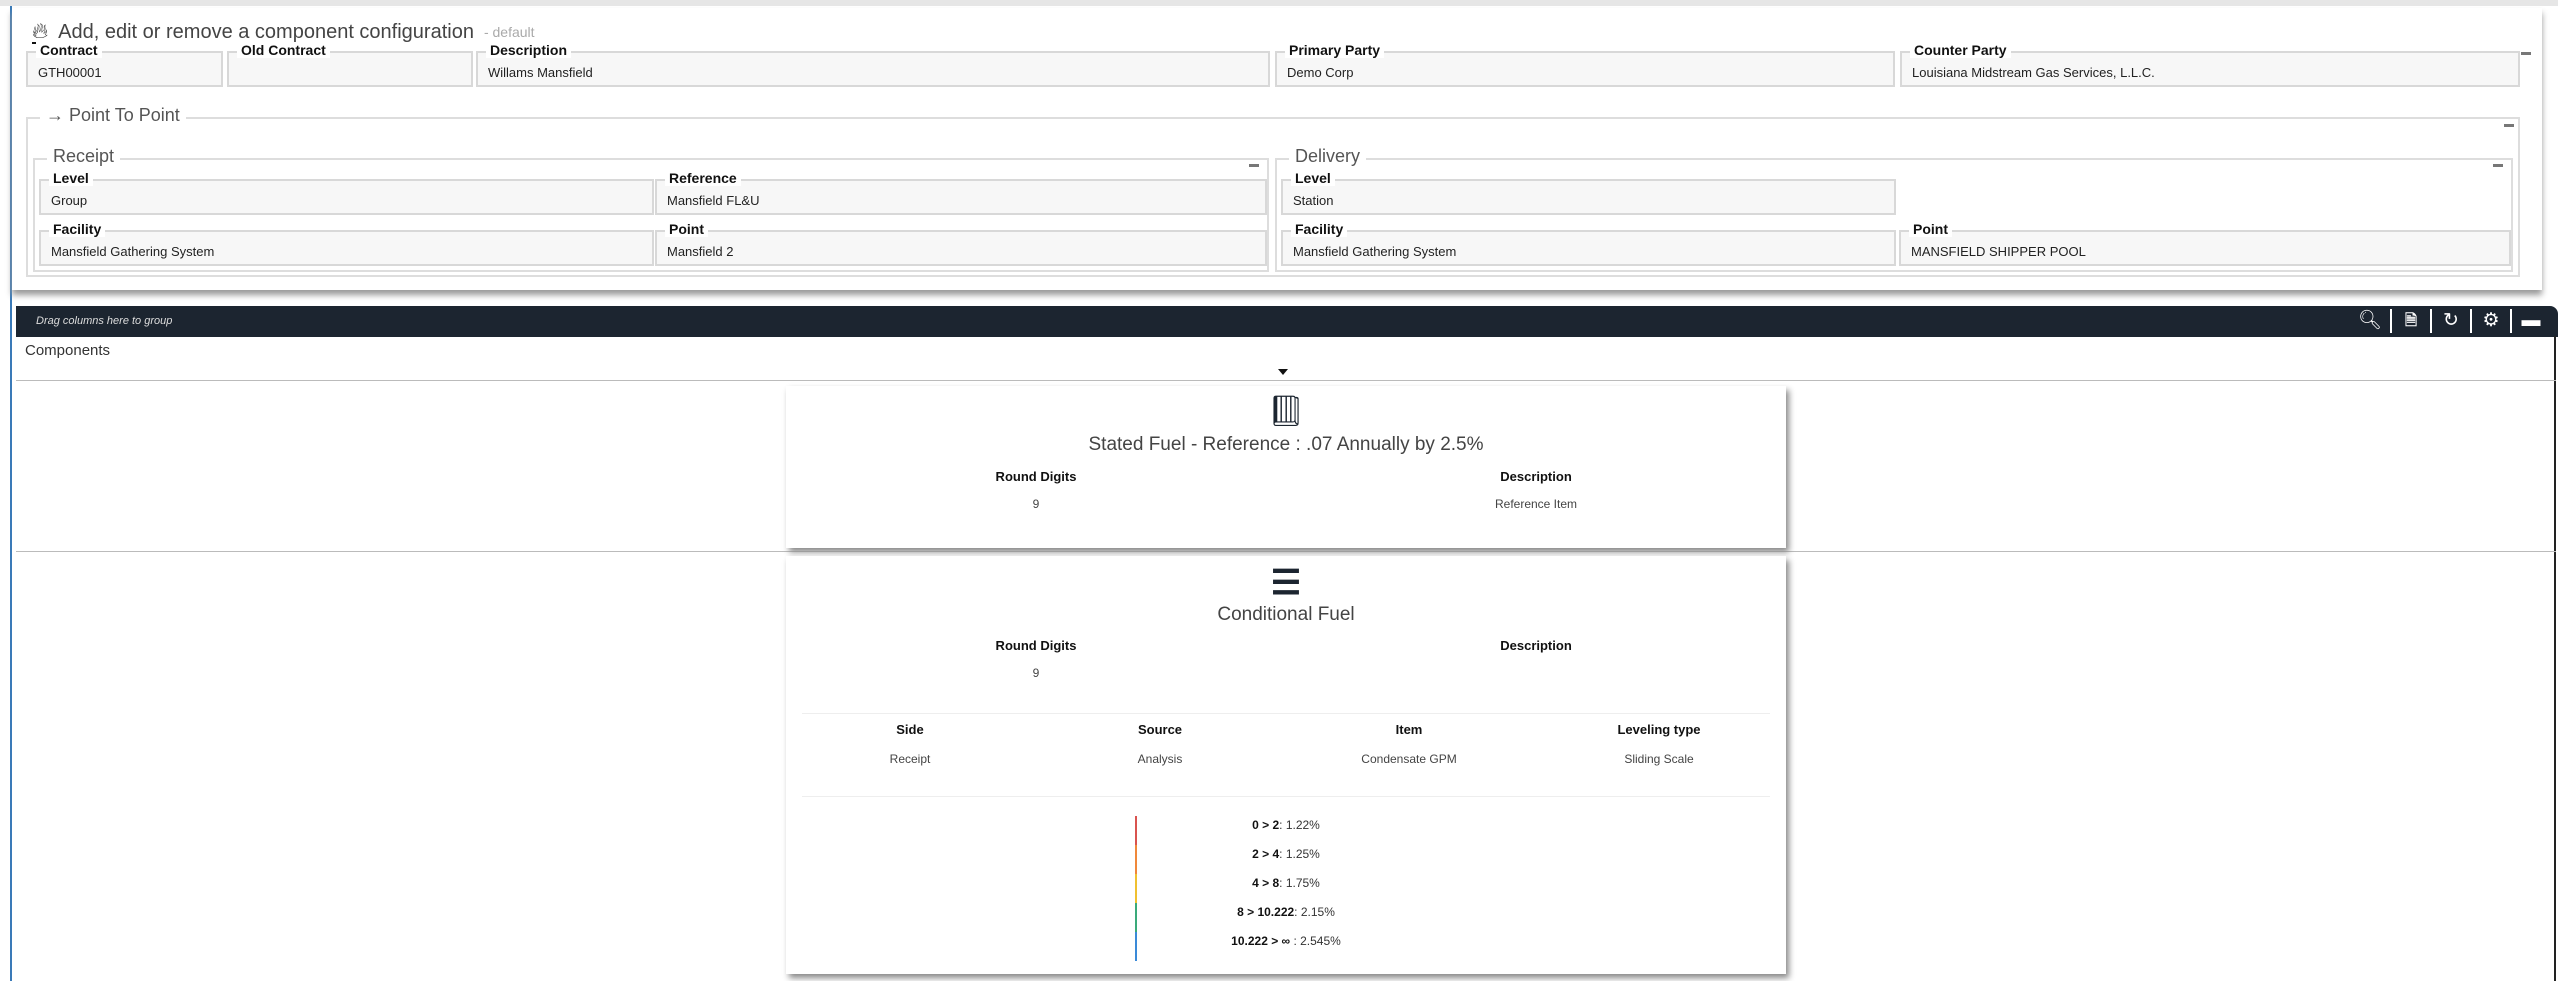 This screenshot has height=981, width=2558. I want to click on settings-icon: ⚙︎, so click(2490, 321).